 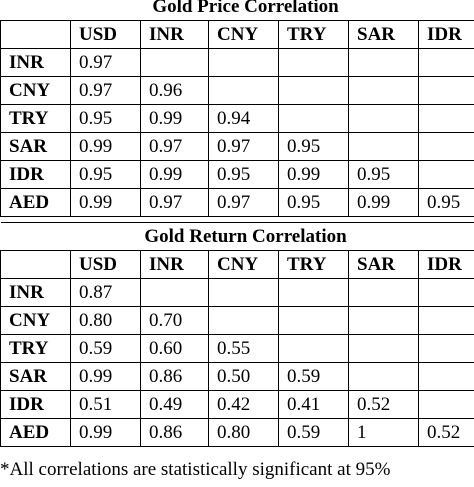 I want to click on cell: 0.41, so click(x=313, y=404).